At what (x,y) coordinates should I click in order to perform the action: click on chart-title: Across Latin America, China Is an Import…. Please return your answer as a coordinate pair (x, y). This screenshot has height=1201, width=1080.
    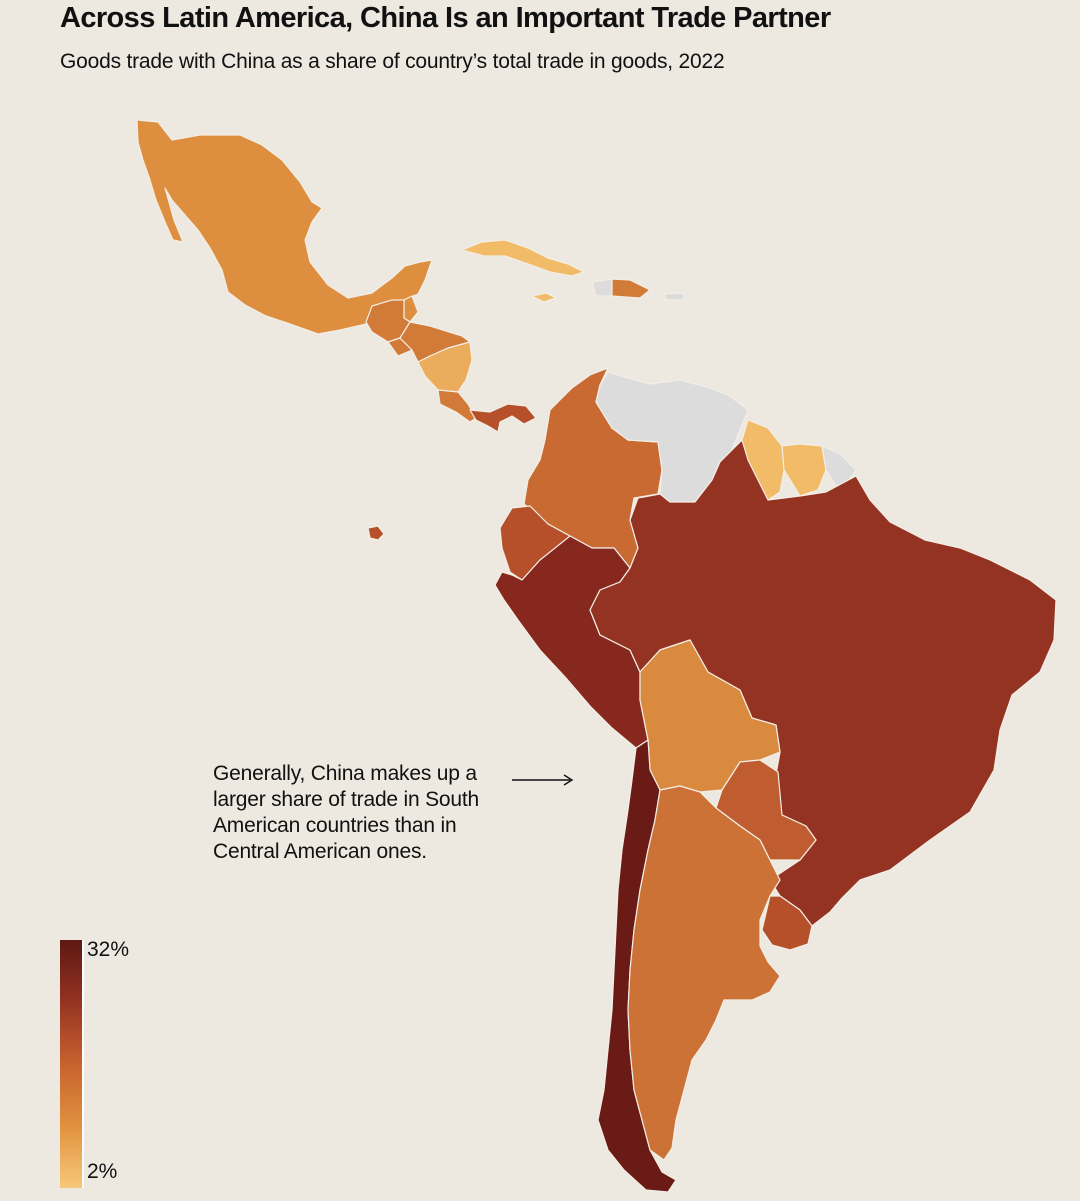
    Looking at the image, I should click on (445, 18).